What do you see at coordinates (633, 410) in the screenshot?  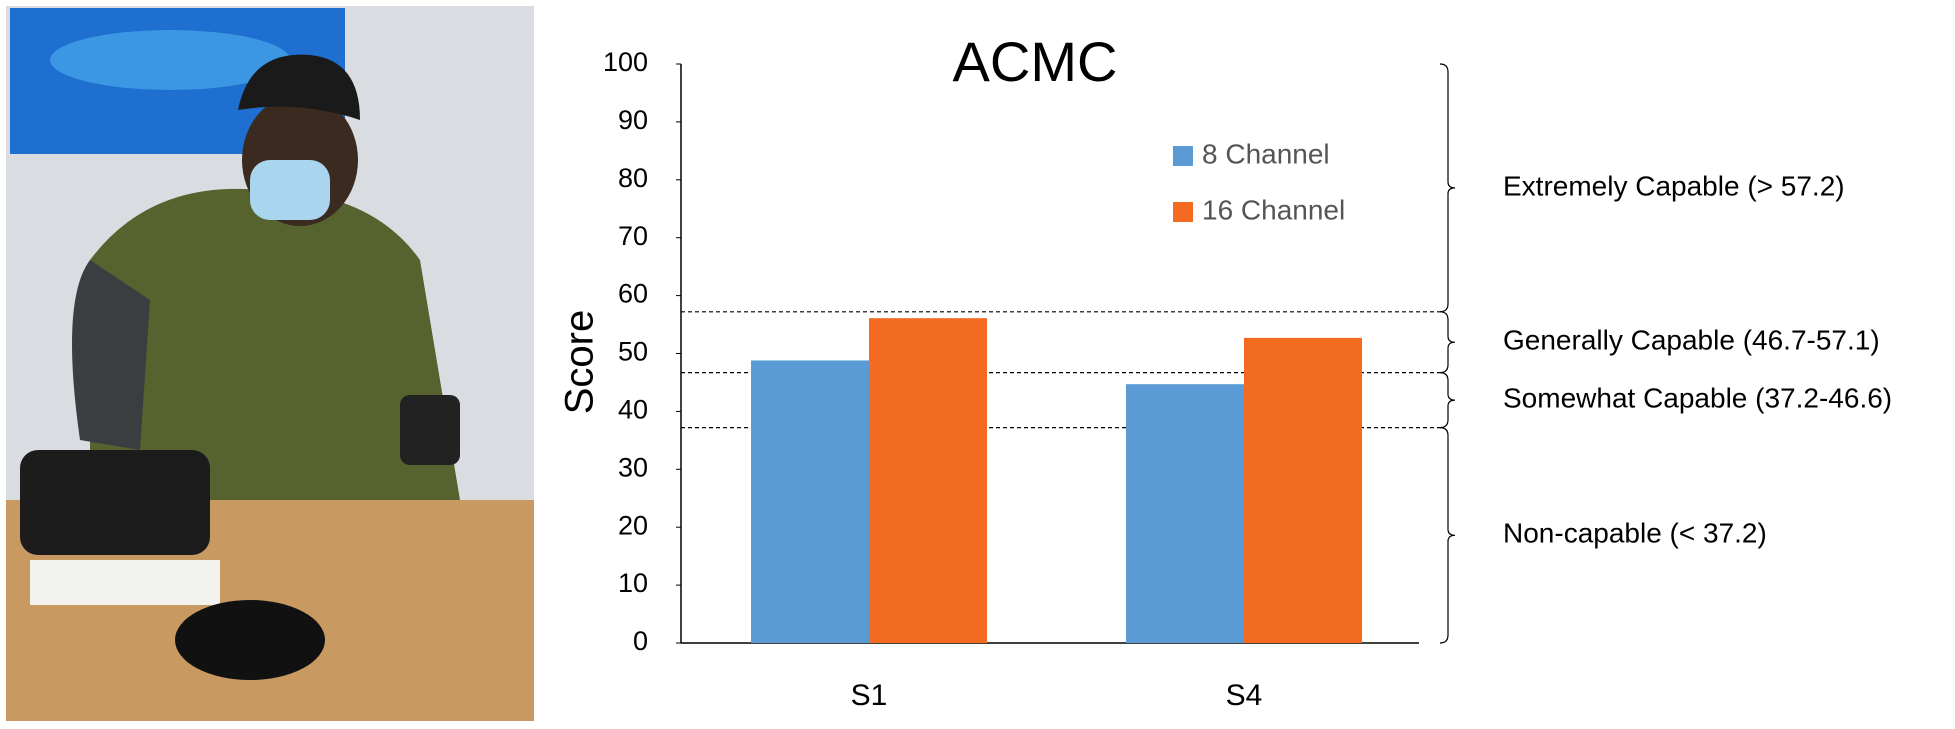 I see `y-tick-label: 40` at bounding box center [633, 410].